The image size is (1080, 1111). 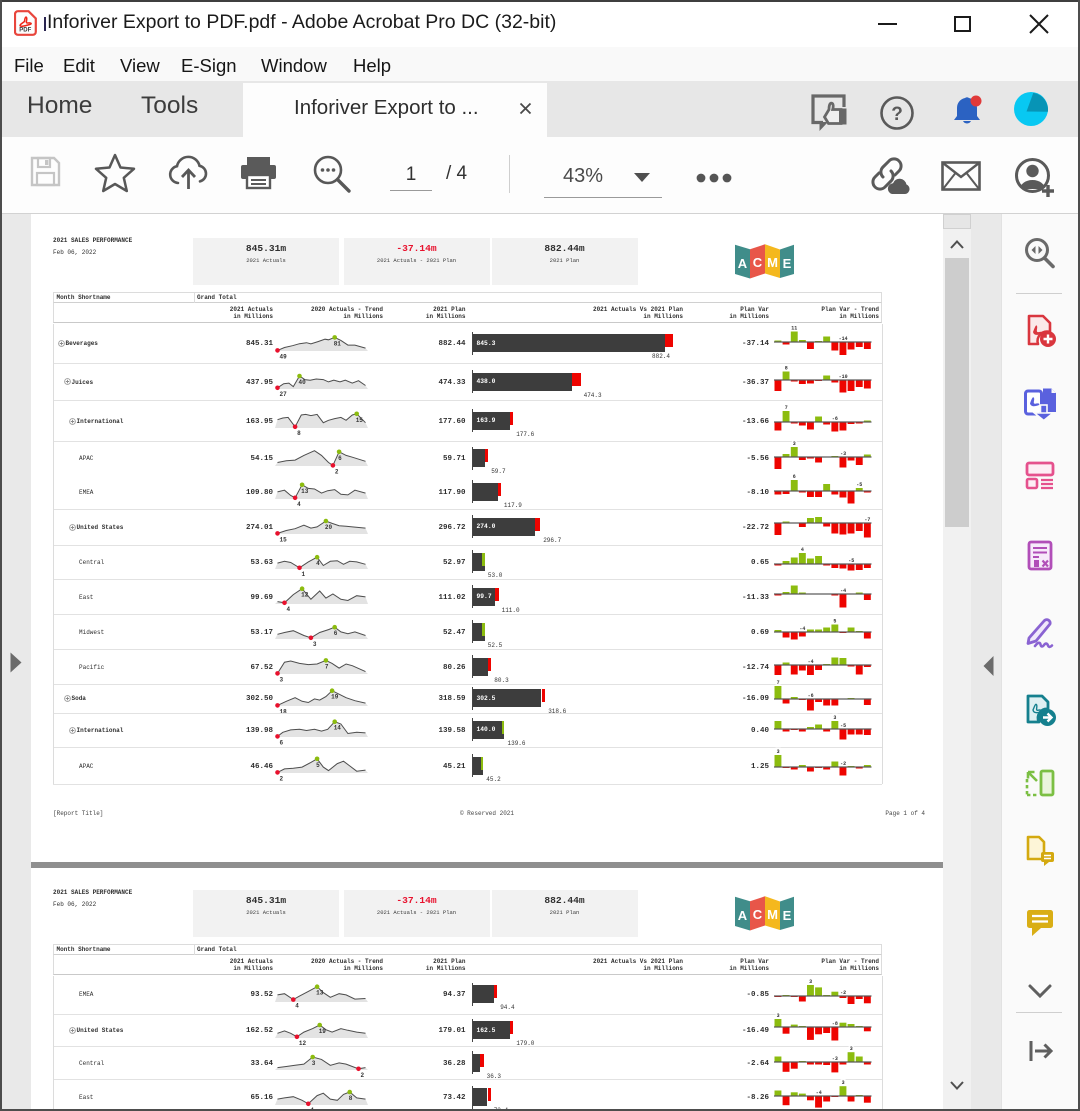 What do you see at coordinates (794, 329) in the screenshot?
I see `svg-text: 11` at bounding box center [794, 329].